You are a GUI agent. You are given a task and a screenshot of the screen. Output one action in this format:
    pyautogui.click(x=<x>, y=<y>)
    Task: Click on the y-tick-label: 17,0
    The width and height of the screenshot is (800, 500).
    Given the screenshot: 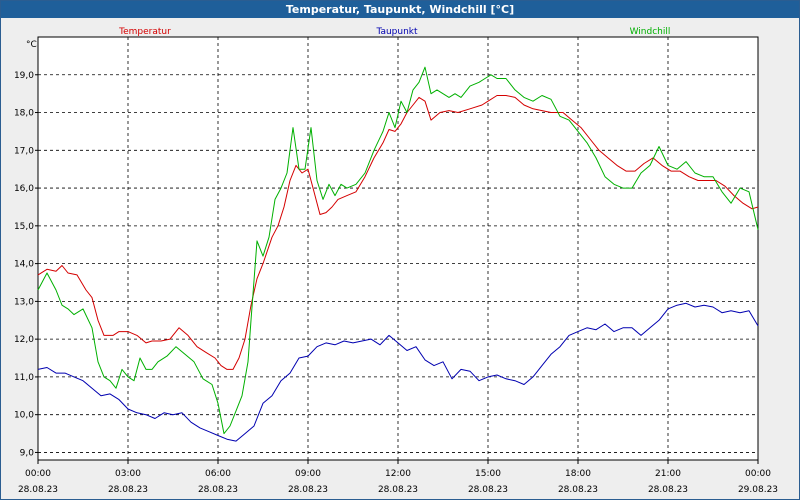 What is the action you would take?
    pyautogui.click(x=24, y=151)
    